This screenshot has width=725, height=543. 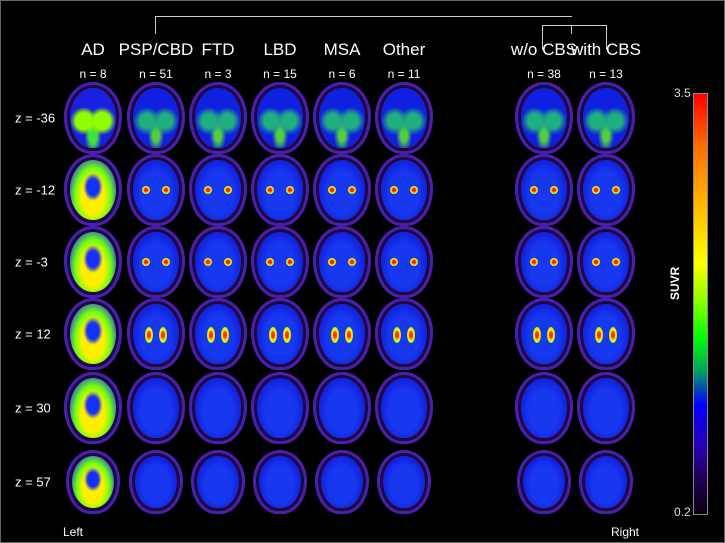 What do you see at coordinates (675, 283) in the screenshot?
I see `colorbar-title: SUVR` at bounding box center [675, 283].